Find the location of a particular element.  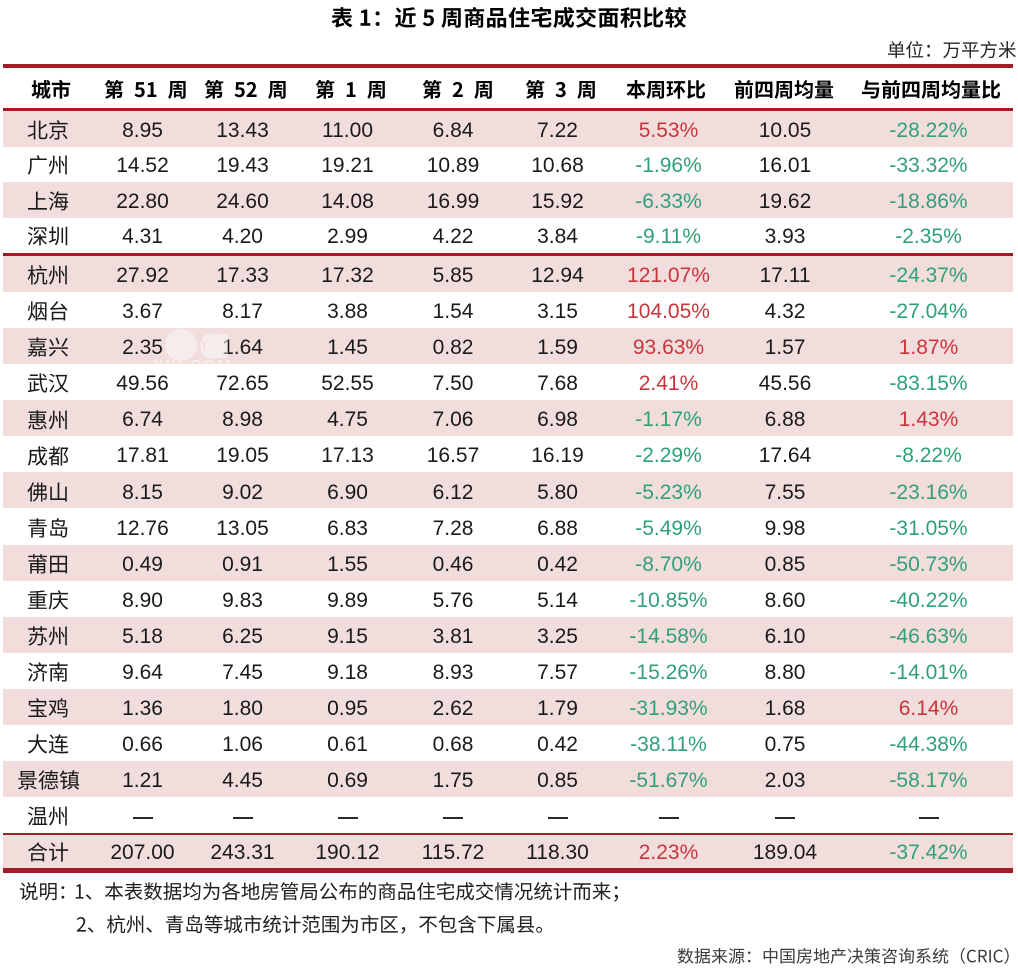

svg-text: XIU.COM is located at coordinates (192, 366).